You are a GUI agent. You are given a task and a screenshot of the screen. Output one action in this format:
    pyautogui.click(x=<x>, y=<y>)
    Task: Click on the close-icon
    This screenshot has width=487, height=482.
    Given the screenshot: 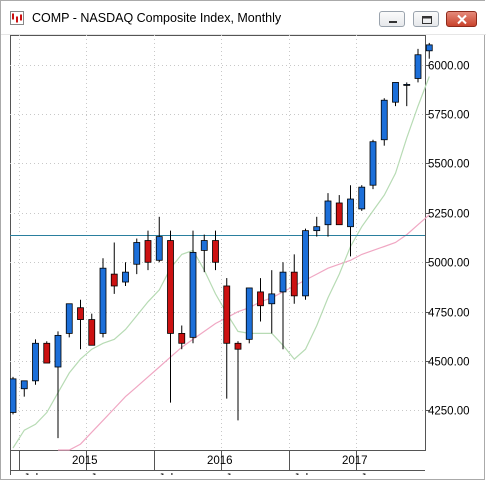 What is the action you would take?
    pyautogui.click(x=462, y=19)
    